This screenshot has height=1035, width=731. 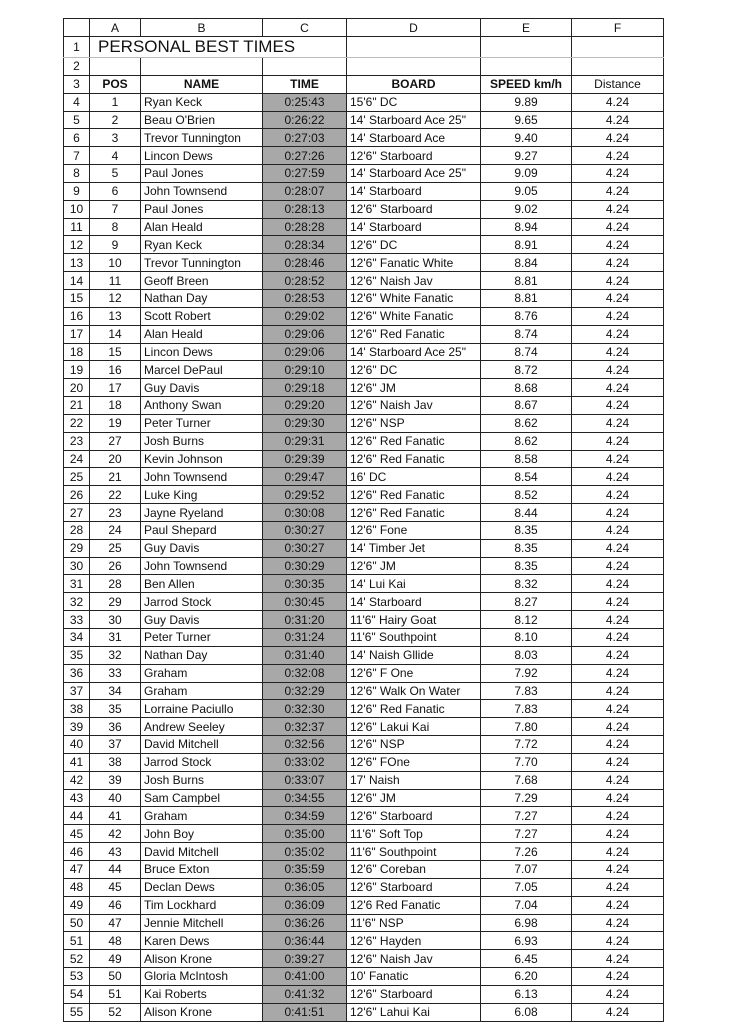 What do you see at coordinates (115, 941) in the screenshot?
I see `pos-cell: 48` at bounding box center [115, 941].